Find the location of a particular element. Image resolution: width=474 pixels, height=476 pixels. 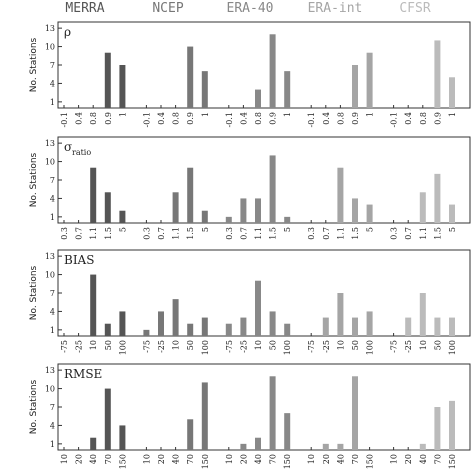

x-tick-label: 1.1 is located at coordinates (93, 233).